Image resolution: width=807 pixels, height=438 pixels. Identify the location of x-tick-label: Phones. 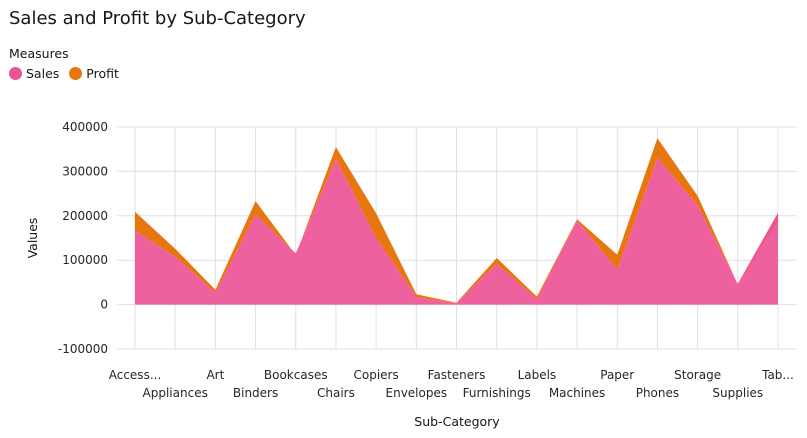
(657, 393).